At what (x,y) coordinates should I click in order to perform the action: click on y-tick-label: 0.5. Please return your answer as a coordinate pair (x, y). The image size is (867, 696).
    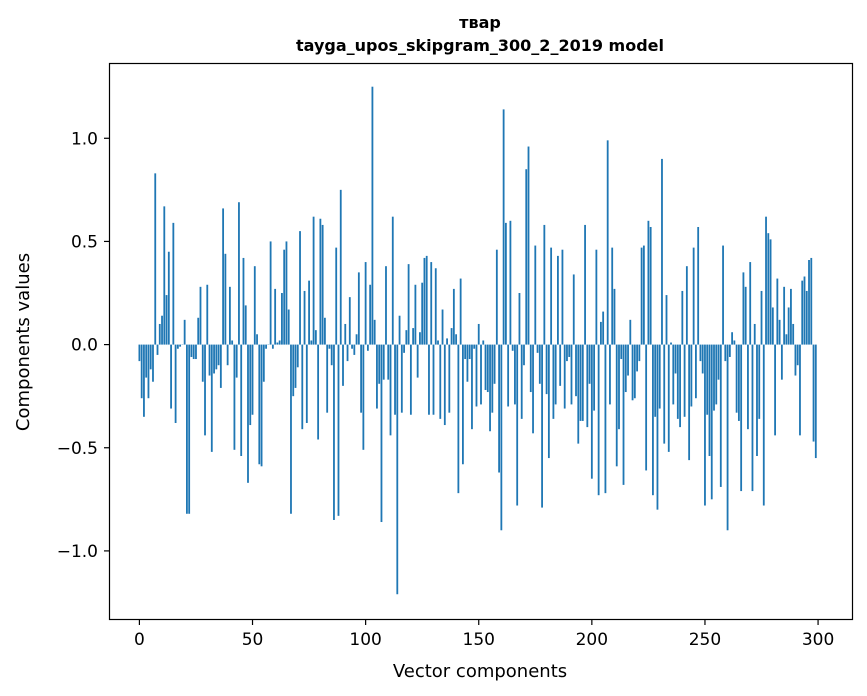
    Looking at the image, I should click on (84, 242).